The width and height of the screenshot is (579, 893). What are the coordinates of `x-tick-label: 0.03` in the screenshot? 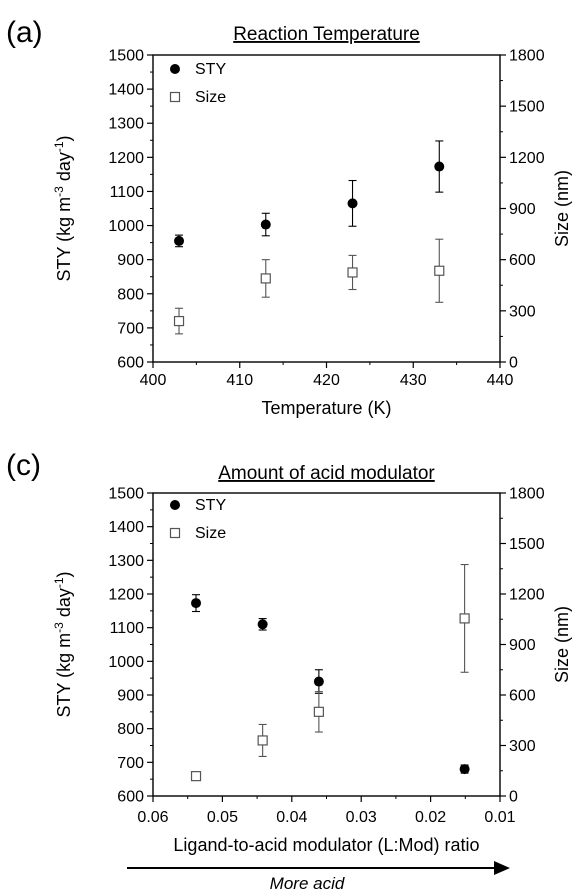 It's located at (361, 817).